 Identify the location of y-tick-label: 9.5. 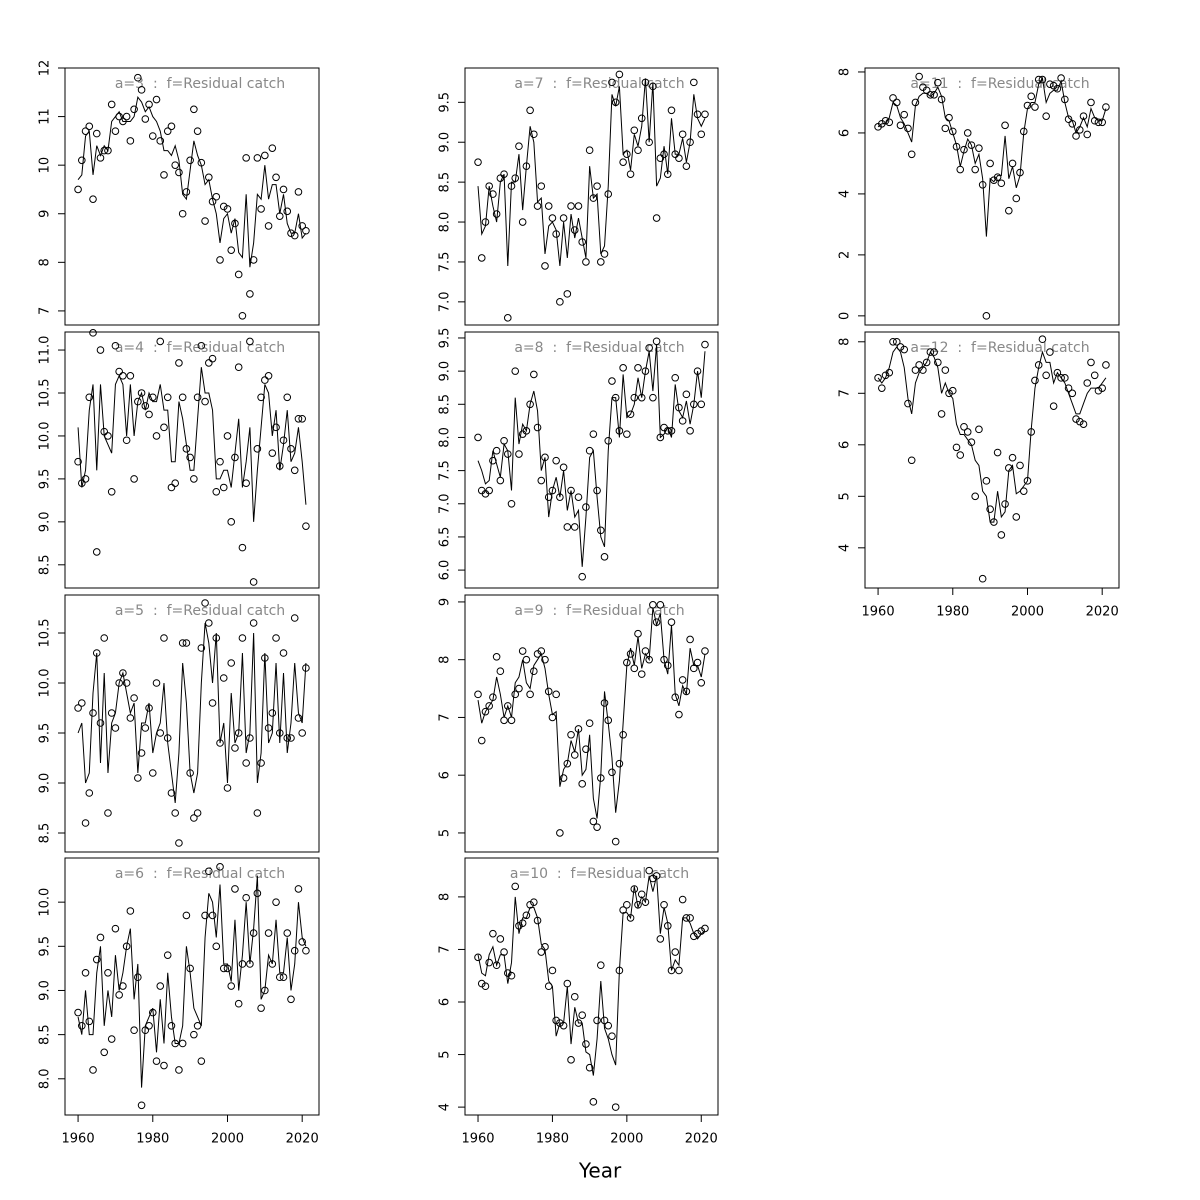
(45, 946).